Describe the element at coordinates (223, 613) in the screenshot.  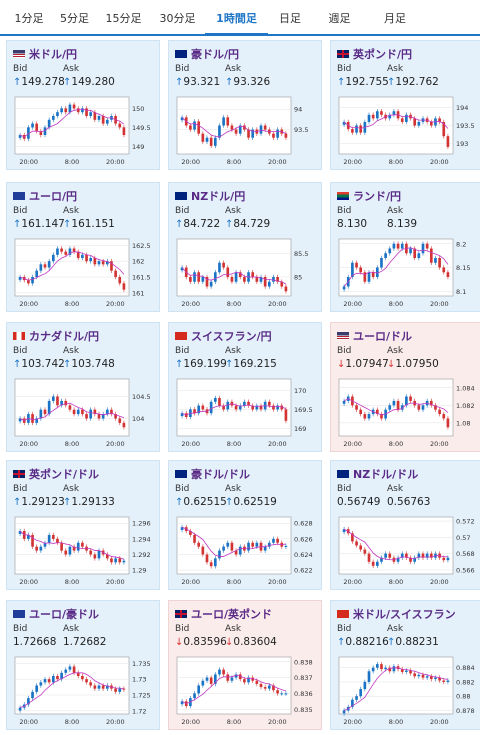
I see `pair-title: ユーロ/英ポンド` at that location.